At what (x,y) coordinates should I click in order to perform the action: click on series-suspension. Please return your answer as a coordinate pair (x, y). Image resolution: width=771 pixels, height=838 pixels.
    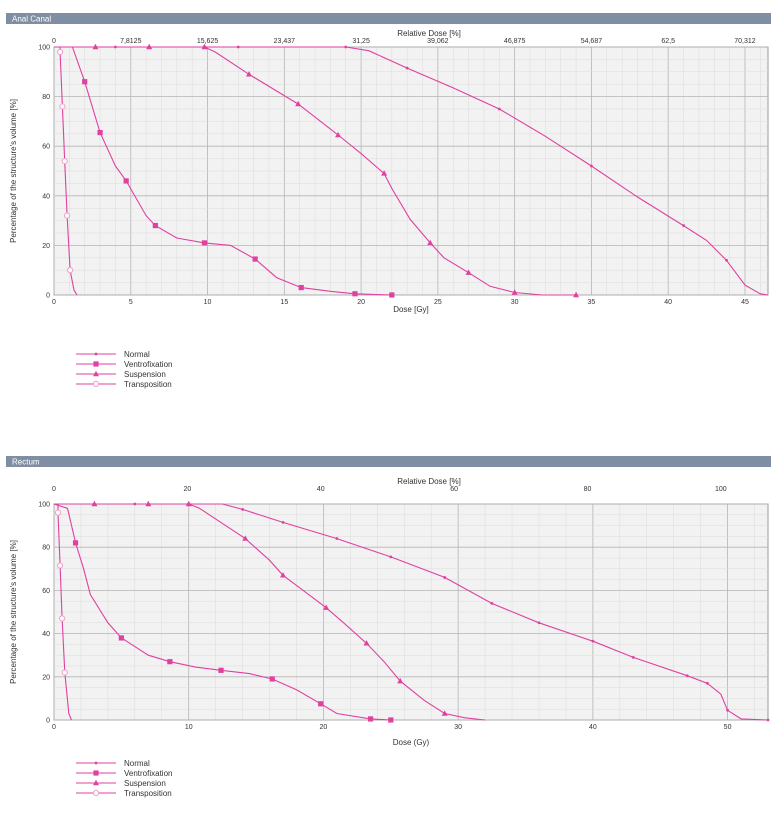
    Looking at the image, I should click on (270, 610).